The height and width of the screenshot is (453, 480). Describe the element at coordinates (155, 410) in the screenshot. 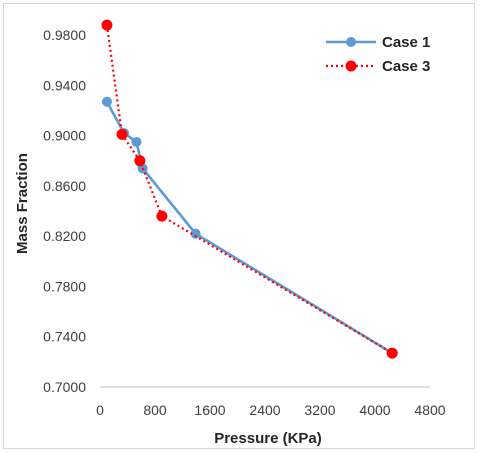

I see `x-tick-label: 800` at that location.